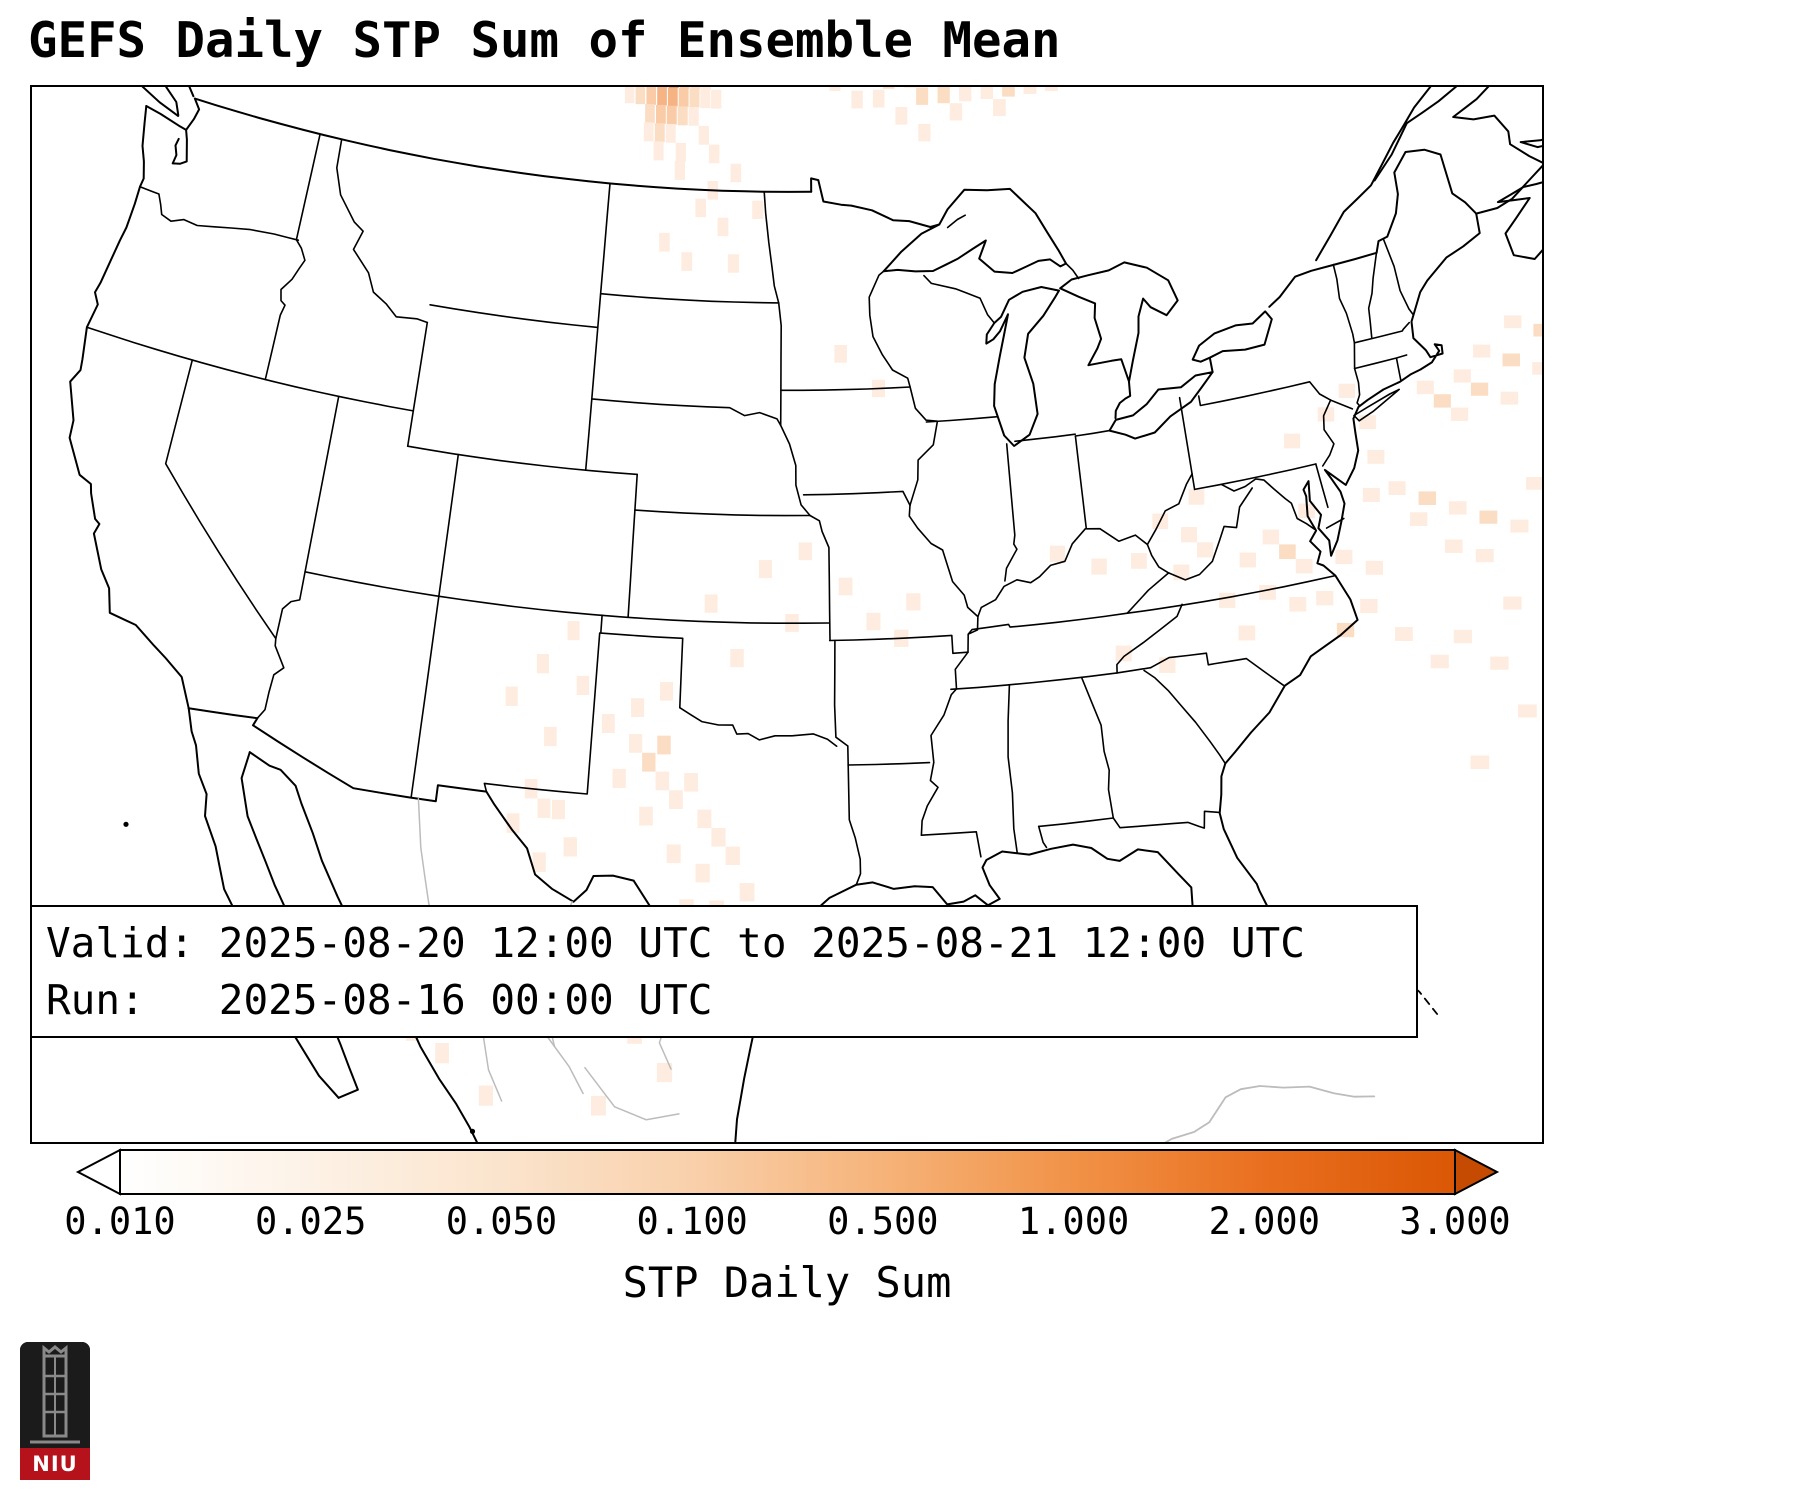 The width and height of the screenshot is (1803, 1500). Describe the element at coordinates (126, 824) in the screenshot. I see `island-dot` at that location.